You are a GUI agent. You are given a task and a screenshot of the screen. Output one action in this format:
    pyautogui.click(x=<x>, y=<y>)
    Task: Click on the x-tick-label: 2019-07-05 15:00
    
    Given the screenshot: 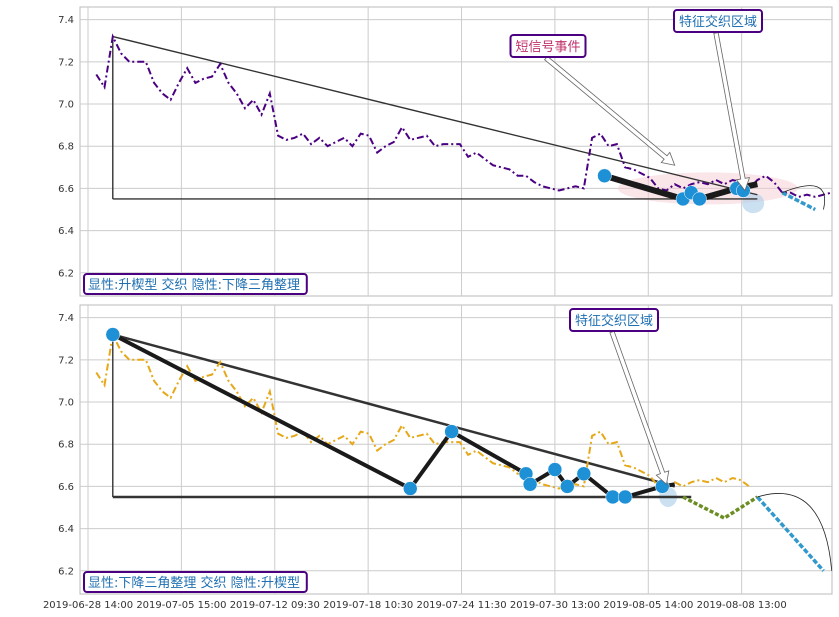 What is the action you would take?
    pyautogui.click(x=181, y=605)
    